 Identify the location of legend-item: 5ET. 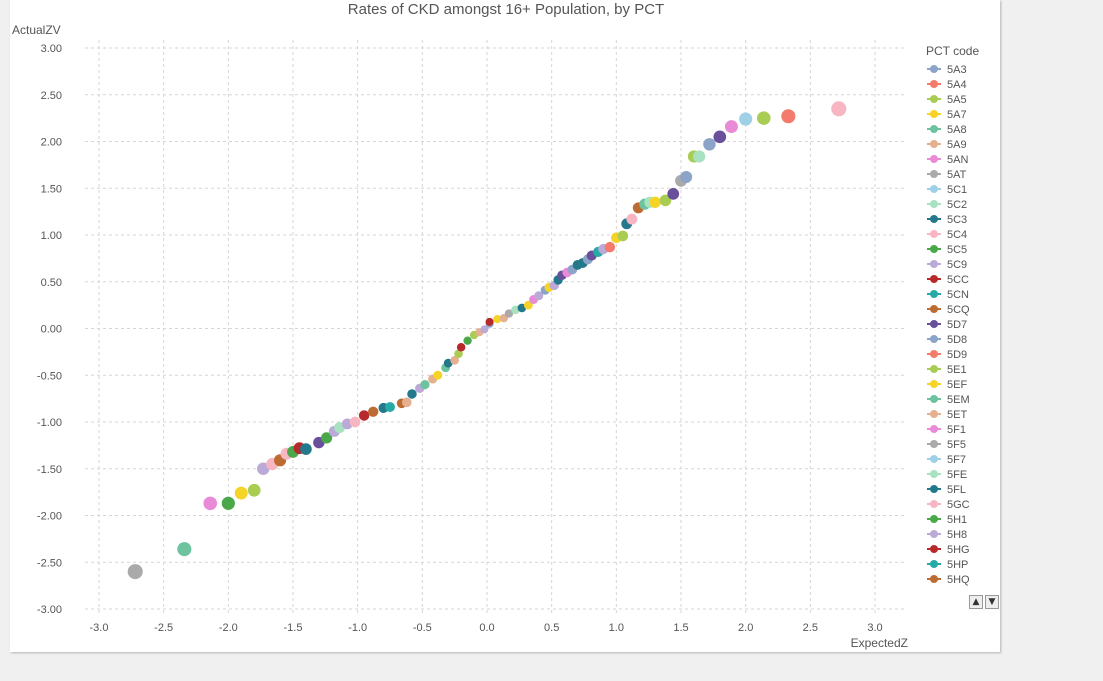
(947, 415).